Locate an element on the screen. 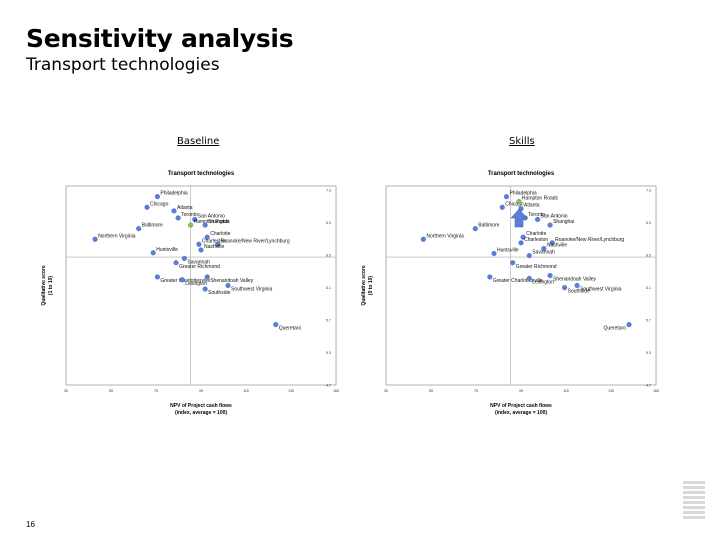 The image size is (720, 540). point-label-roanoke-new-river-lynchburg: Roanoke/New River/Lynchburg is located at coordinates (255, 241).